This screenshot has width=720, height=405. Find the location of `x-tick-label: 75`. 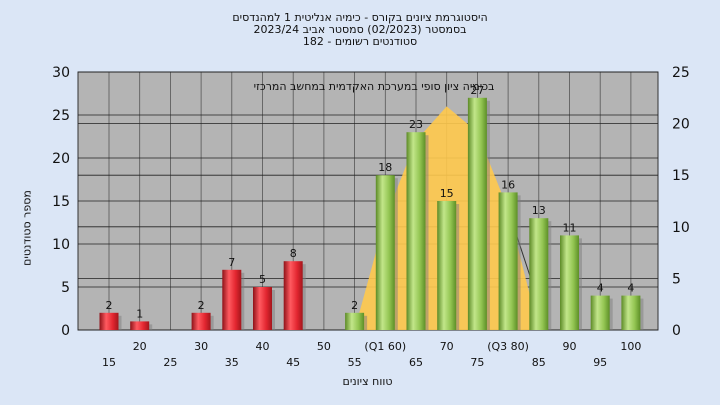

x-tick-label: 75 is located at coordinates (477, 362).